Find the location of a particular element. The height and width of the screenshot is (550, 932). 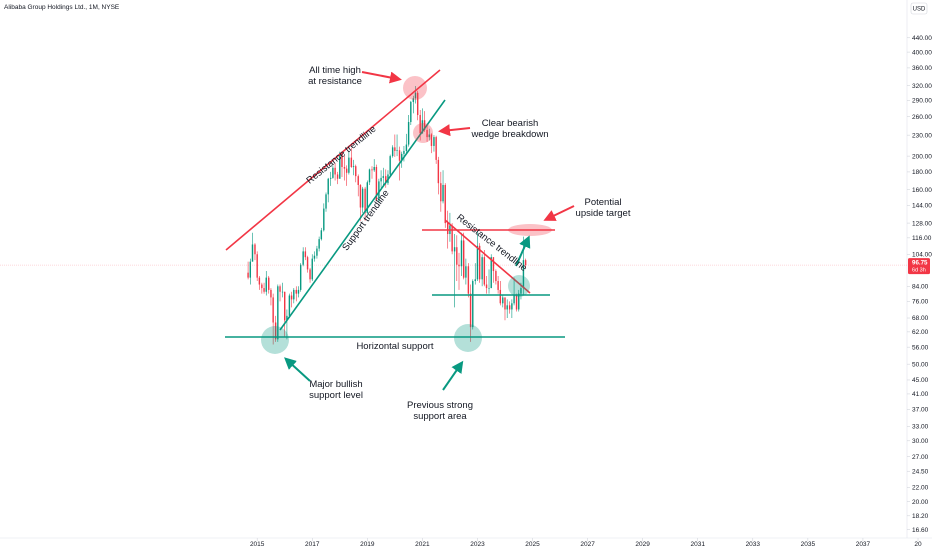

y-tick-label: 24.50 is located at coordinates (920, 471).